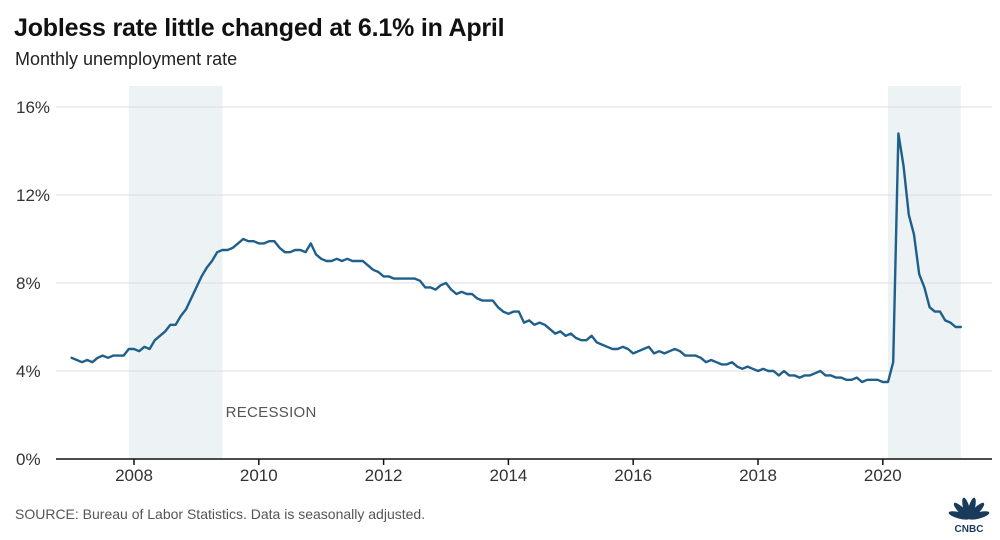 The width and height of the screenshot is (1000, 540). Describe the element at coordinates (758, 475) in the screenshot. I see `x-tick-label: 2018` at that location.